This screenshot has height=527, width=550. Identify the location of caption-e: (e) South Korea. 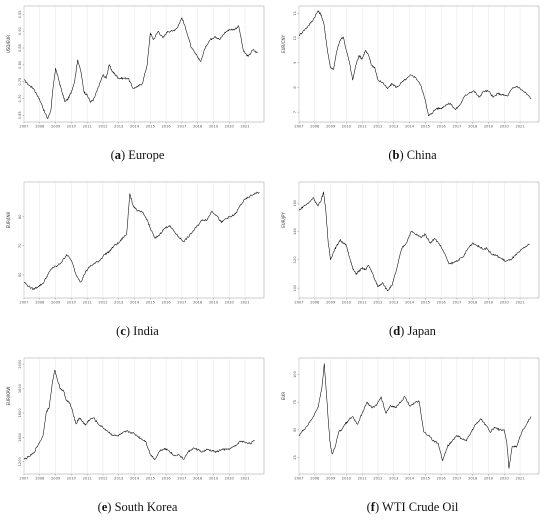
(137, 507).